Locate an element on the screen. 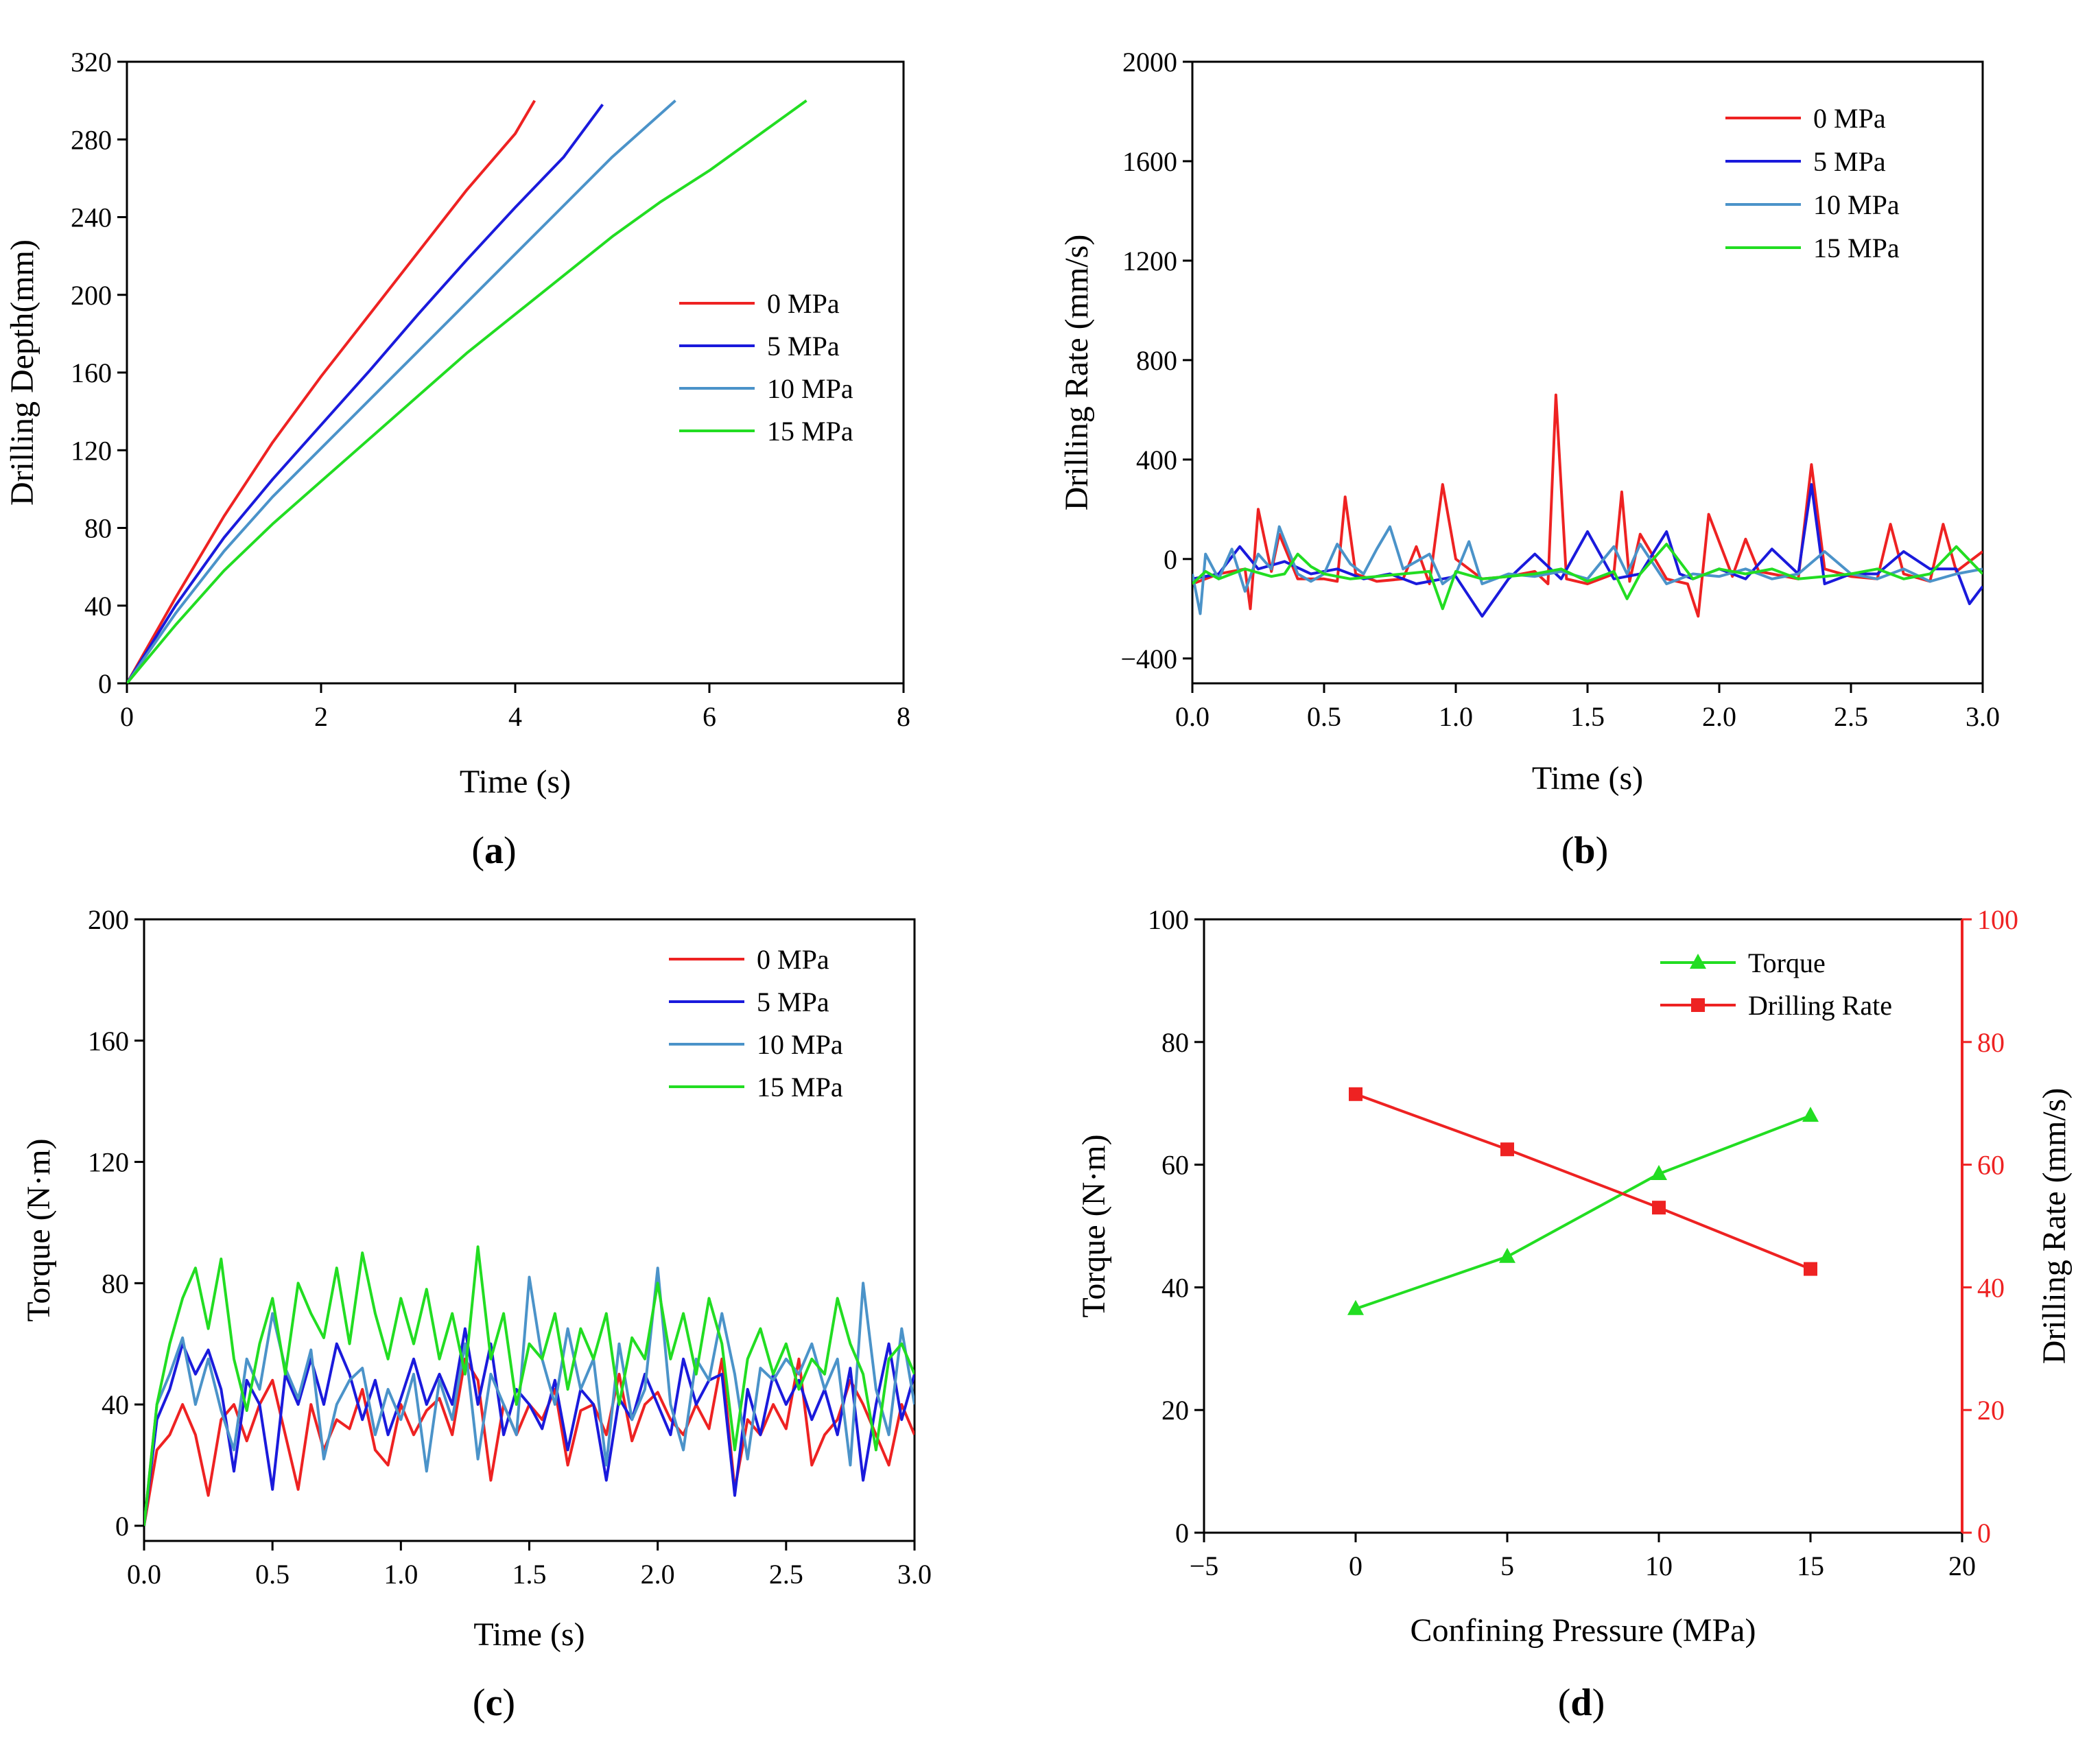 Image resolution: width=2100 pixels, height=1744 pixels. y-right-tick-label: 80 is located at coordinates (1991, 1042).